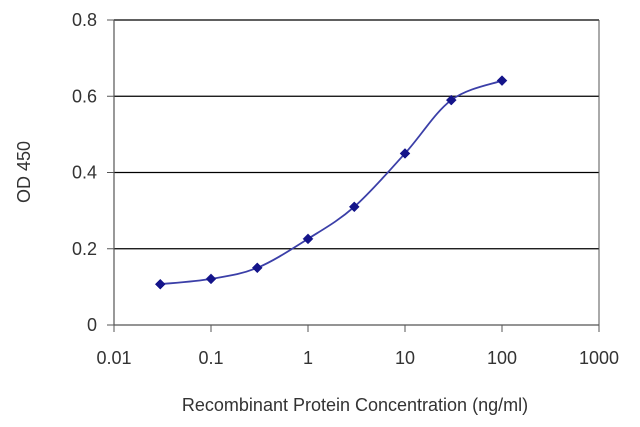 Image resolution: width=640 pixels, height=427 pixels. Describe the element at coordinates (308, 358) in the screenshot. I see `x-tick-label-2: 1` at that location.